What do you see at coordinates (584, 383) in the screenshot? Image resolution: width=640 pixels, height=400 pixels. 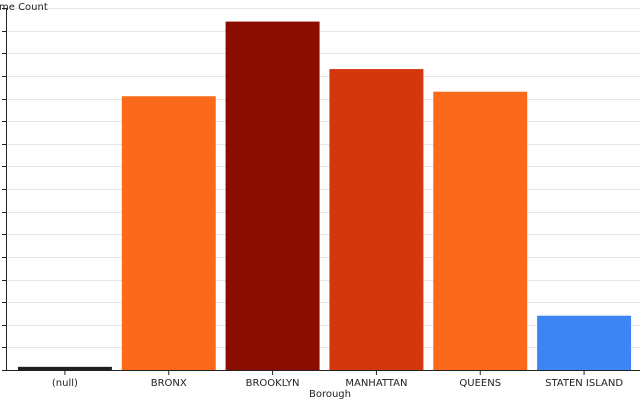 I see `x-tick-label: STATEN ISLAND` at bounding box center [584, 383].